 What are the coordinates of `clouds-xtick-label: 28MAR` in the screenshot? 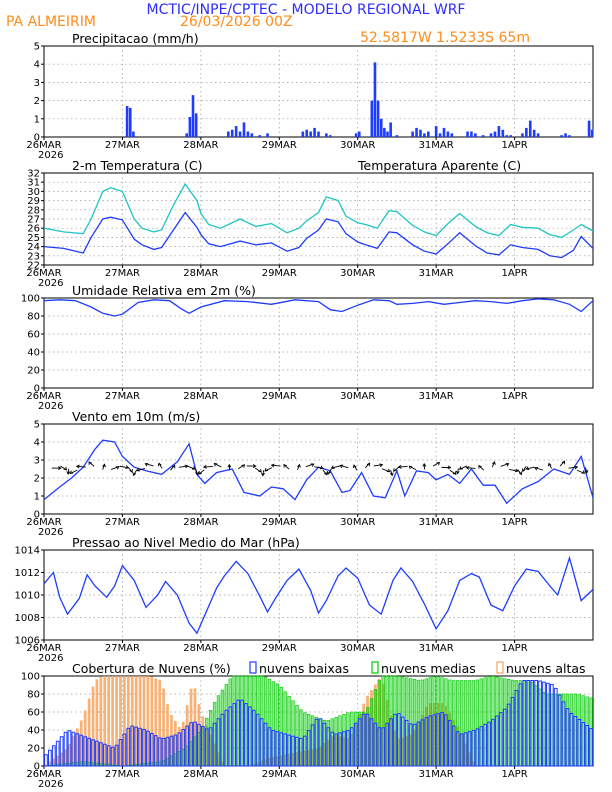 It's located at (200, 774).